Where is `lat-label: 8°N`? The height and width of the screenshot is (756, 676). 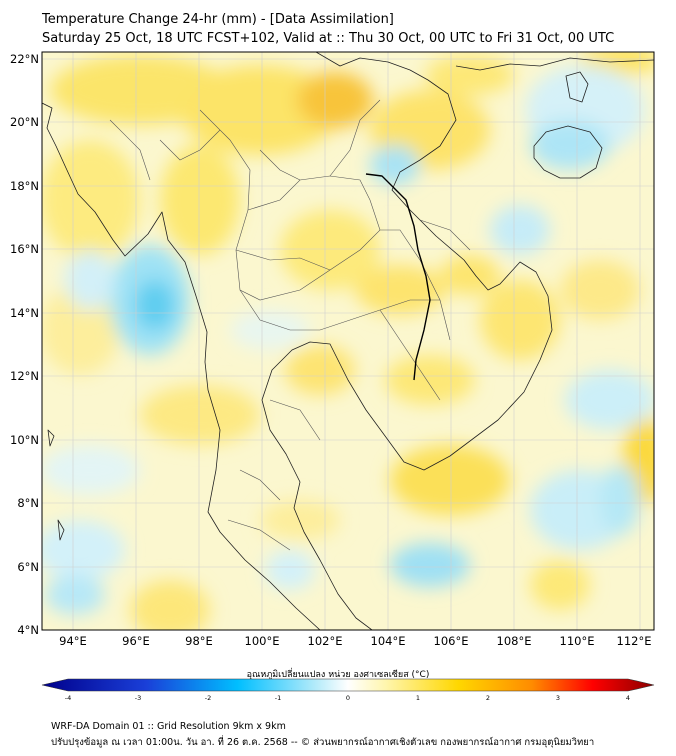 lat-label: 8°N is located at coordinates (28, 503).